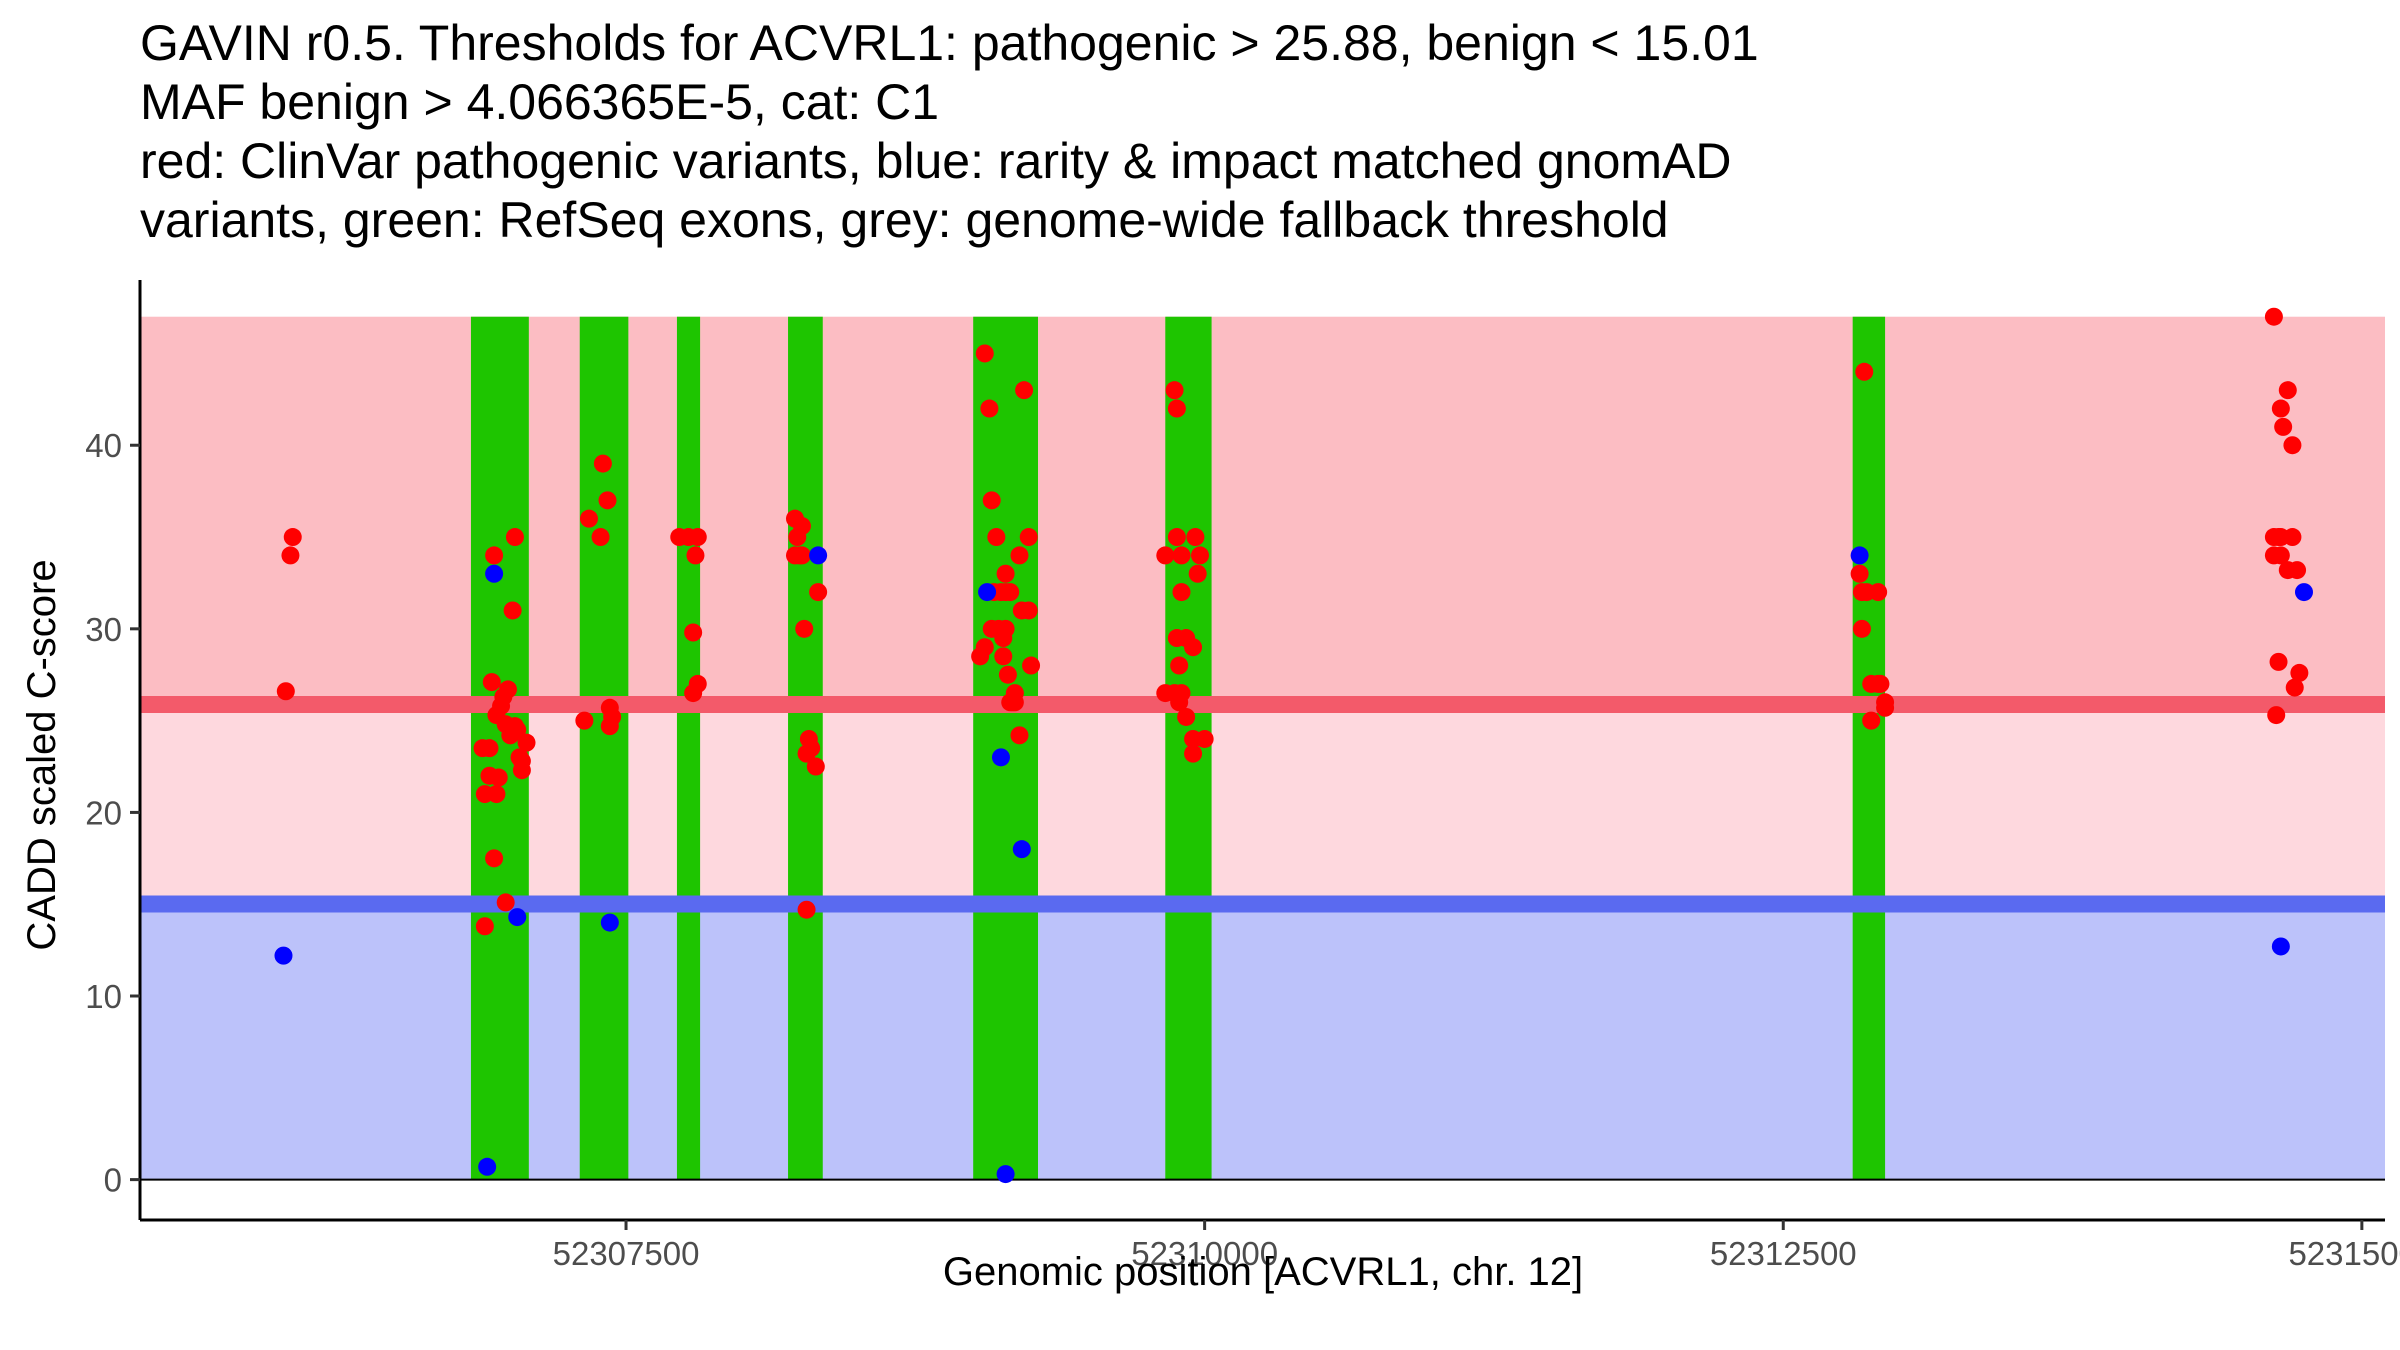  Describe the element at coordinates (540, 102) in the screenshot. I see `title-line-2: MAF benign > 4.066365E-5, cat: C1` at that location.